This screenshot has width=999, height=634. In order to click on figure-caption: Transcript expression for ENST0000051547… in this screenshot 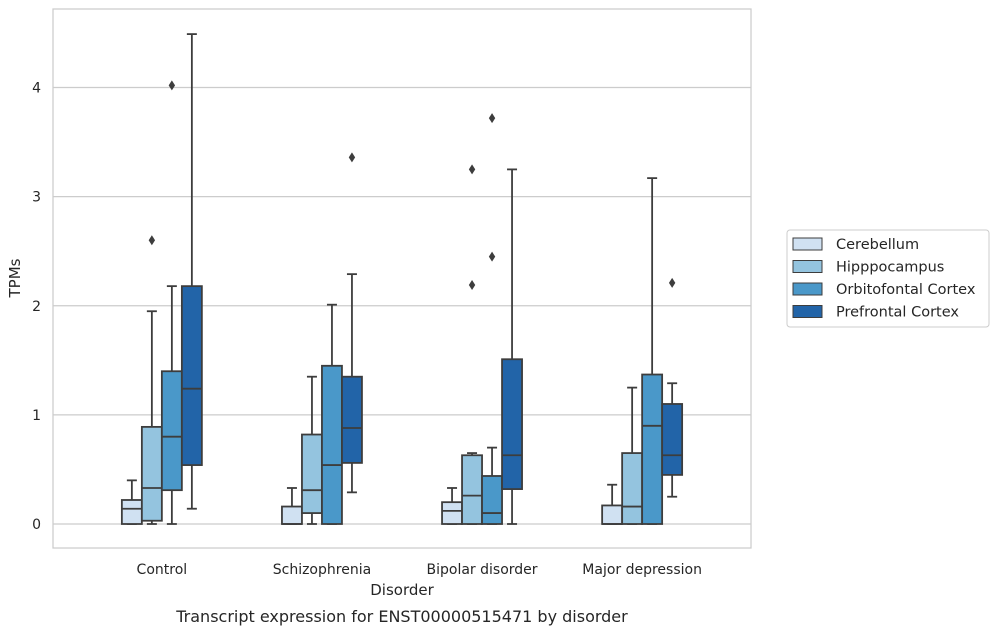, I will do `click(401, 616)`.